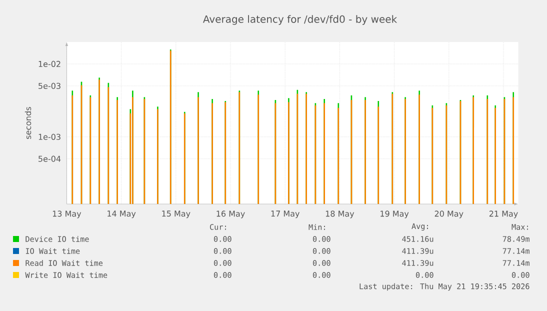 The image size is (547, 311). I want to click on x-tick-label: 13 May, so click(67, 214).